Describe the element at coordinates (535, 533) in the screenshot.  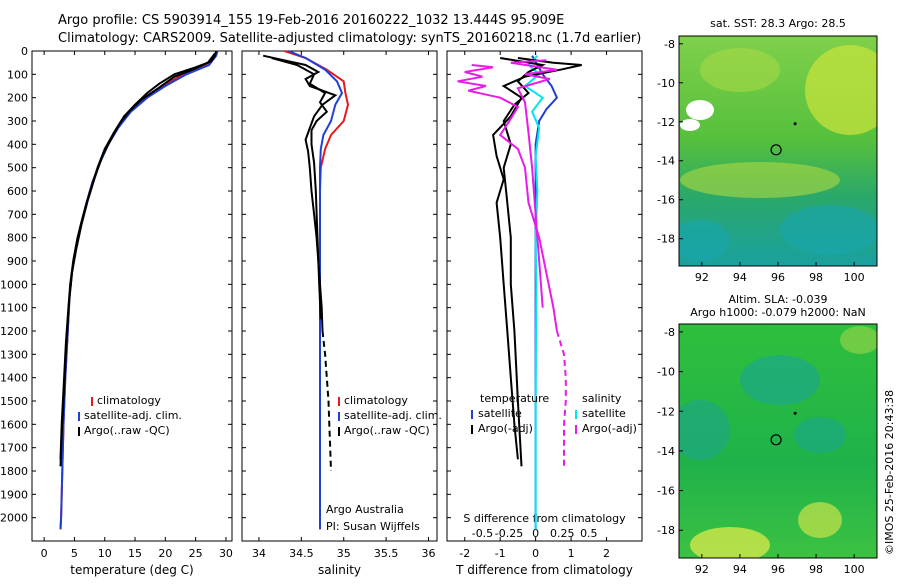
I see `s-tick-label: 0` at that location.